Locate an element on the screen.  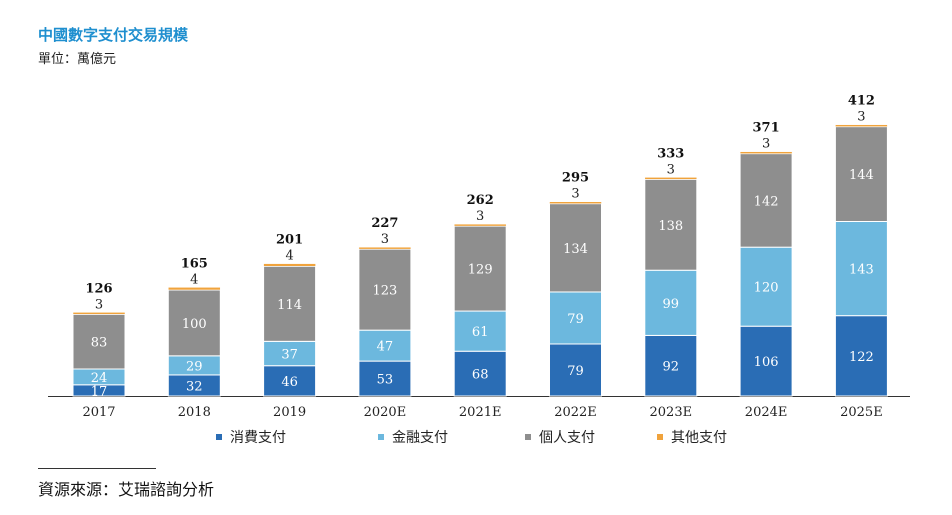
total-label: 201 is located at coordinates (289, 240).